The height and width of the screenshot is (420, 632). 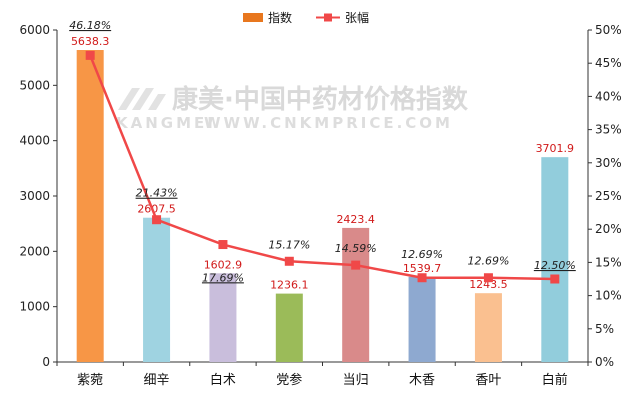 What do you see at coordinates (34, 307) in the screenshot?
I see `y-left-tick-label: 1000` at bounding box center [34, 307].